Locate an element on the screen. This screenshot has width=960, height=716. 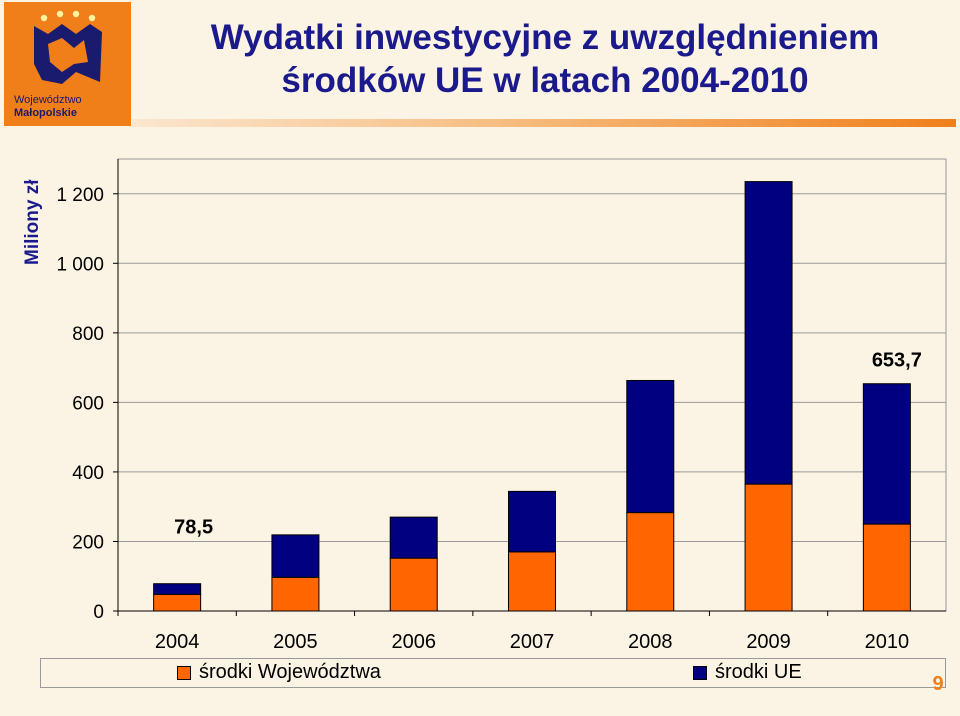
x-tick-label: 2009 is located at coordinates (768, 642).